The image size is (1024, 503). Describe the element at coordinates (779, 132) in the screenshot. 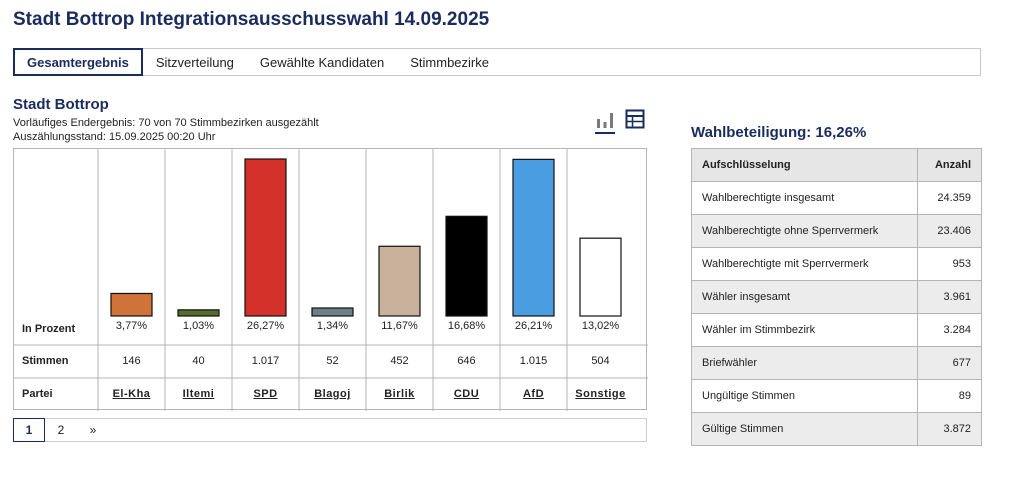

I see `turnout-title: Wahlbeteiligung: 16,26%` at that location.